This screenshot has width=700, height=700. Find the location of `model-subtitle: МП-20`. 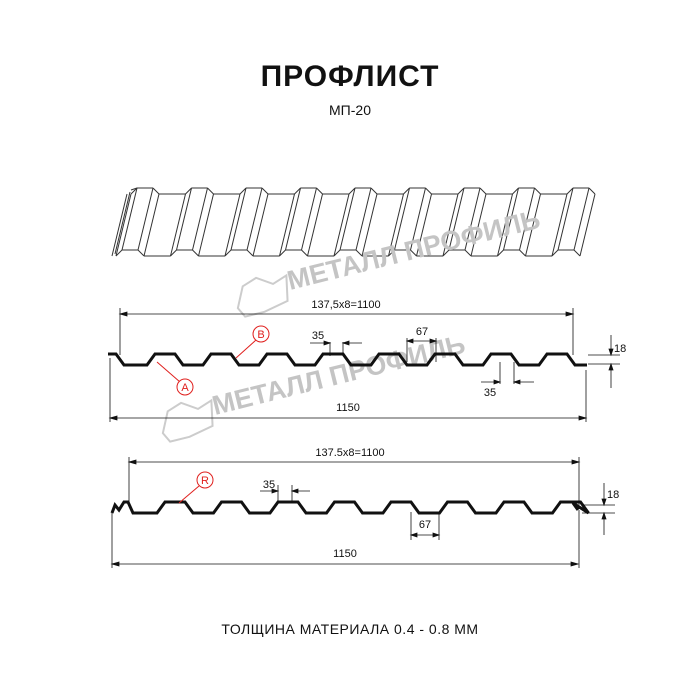

model-subtitle: МП-20 is located at coordinates (350, 110).